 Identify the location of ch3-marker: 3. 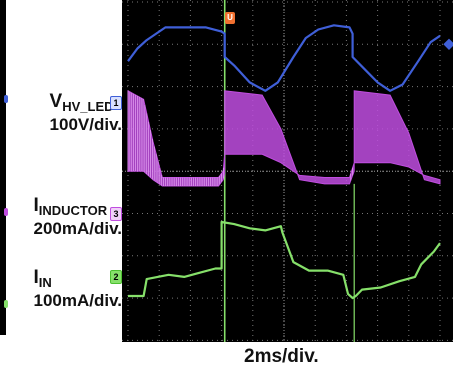
(116, 214).